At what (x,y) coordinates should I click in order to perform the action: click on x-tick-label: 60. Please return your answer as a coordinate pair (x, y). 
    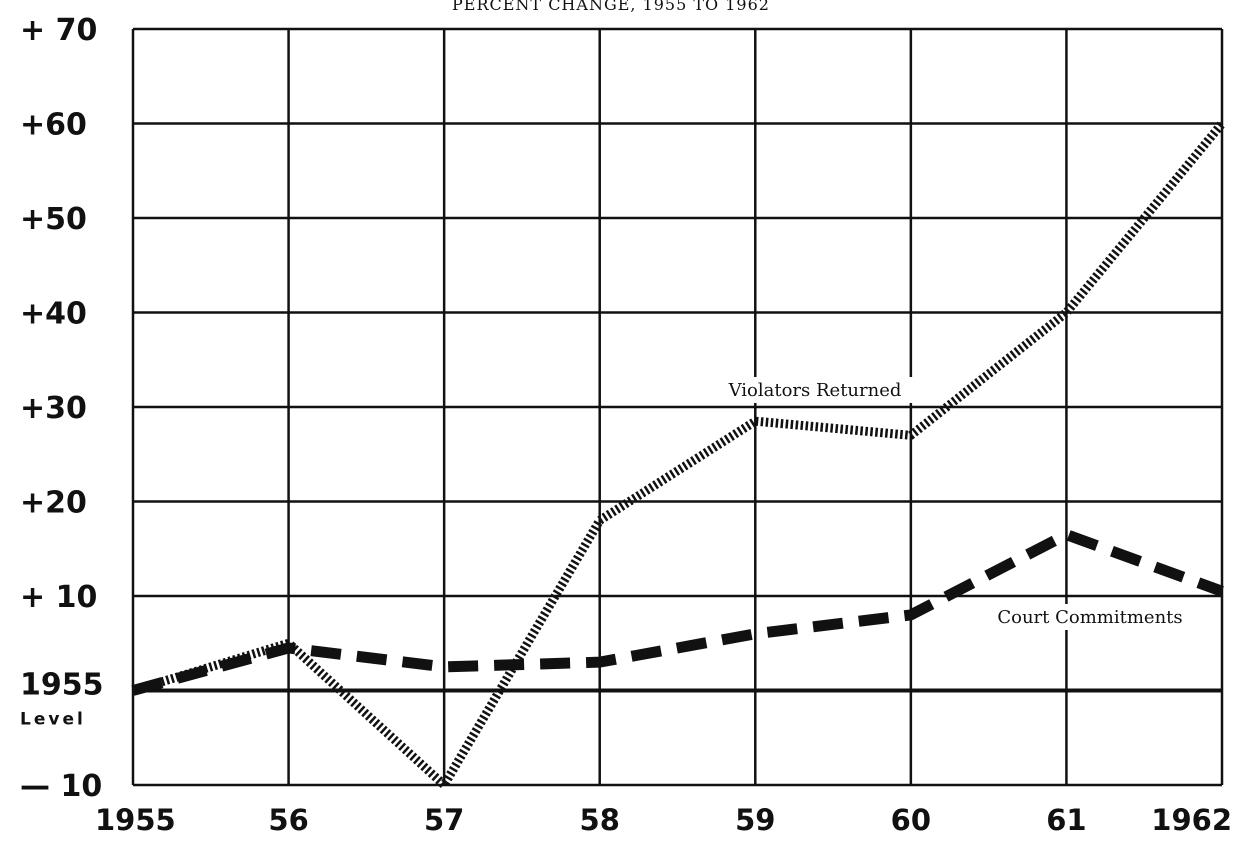
    Looking at the image, I should click on (911, 820).